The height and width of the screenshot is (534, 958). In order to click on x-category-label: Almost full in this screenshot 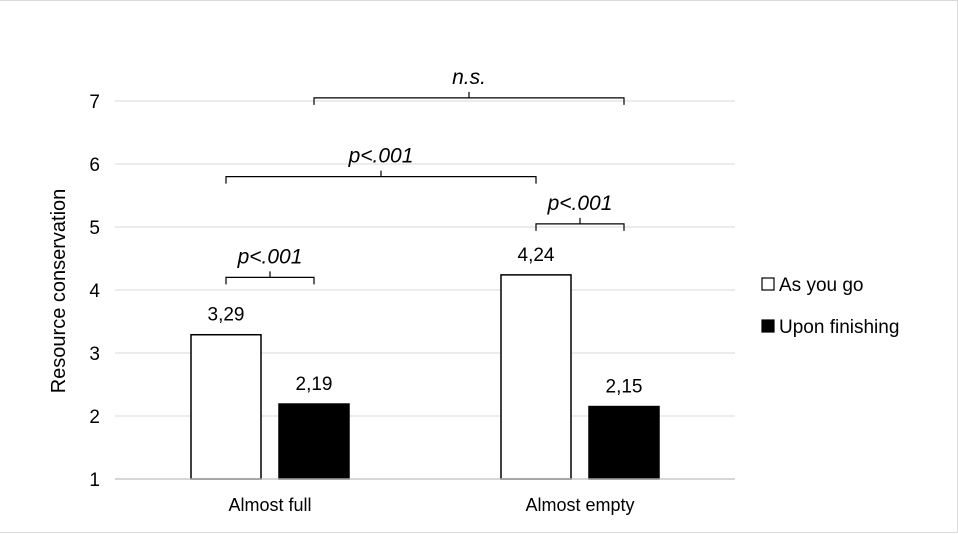, I will do `click(269, 505)`.